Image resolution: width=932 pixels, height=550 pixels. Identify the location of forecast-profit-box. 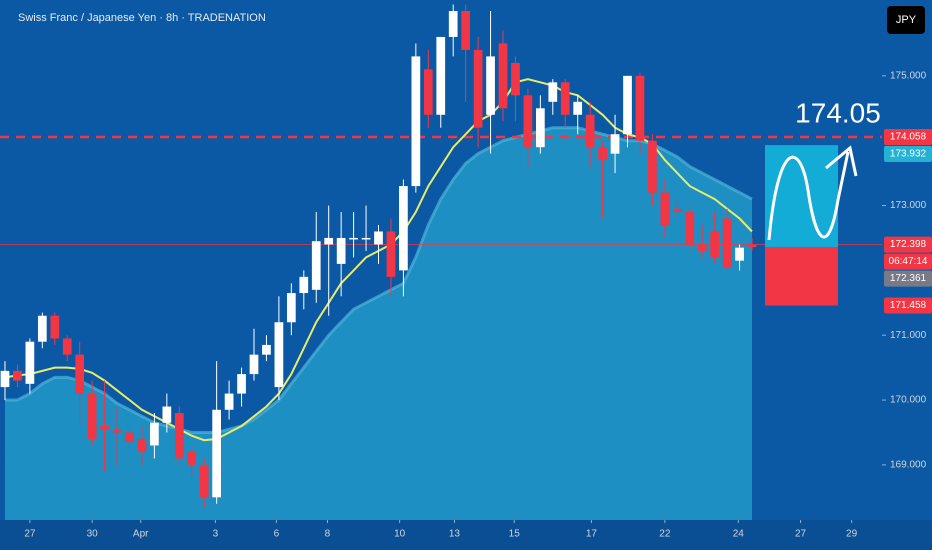
(801, 196).